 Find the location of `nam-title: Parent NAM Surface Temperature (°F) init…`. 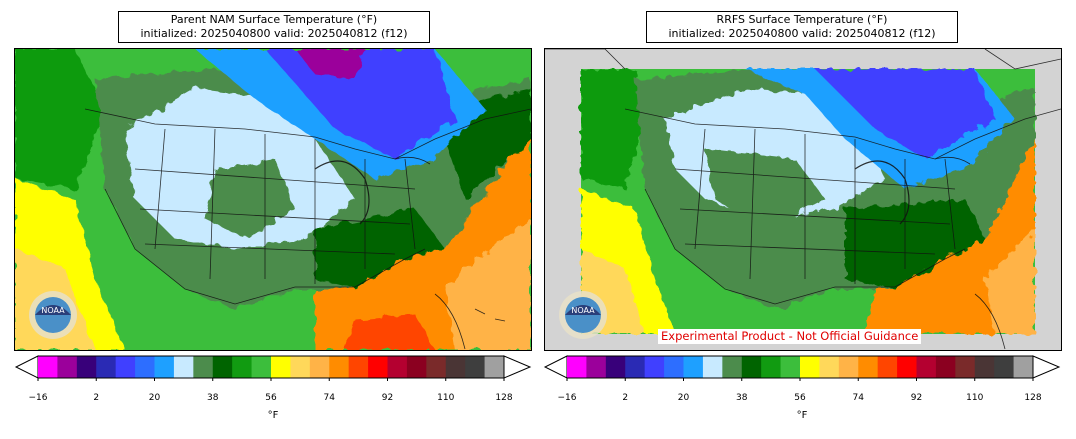

nam-title: Parent NAM Surface Temperature (°F) init… is located at coordinates (274, 27).